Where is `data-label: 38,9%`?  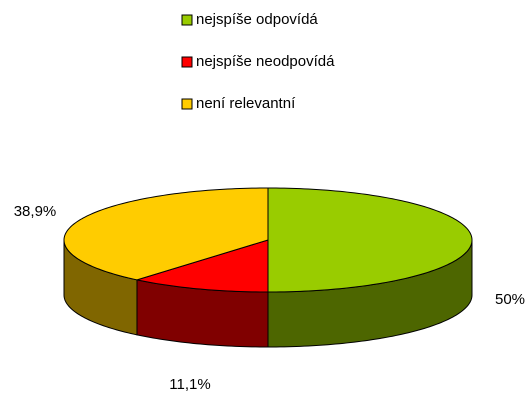 data-label: 38,9% is located at coordinates (35, 211).